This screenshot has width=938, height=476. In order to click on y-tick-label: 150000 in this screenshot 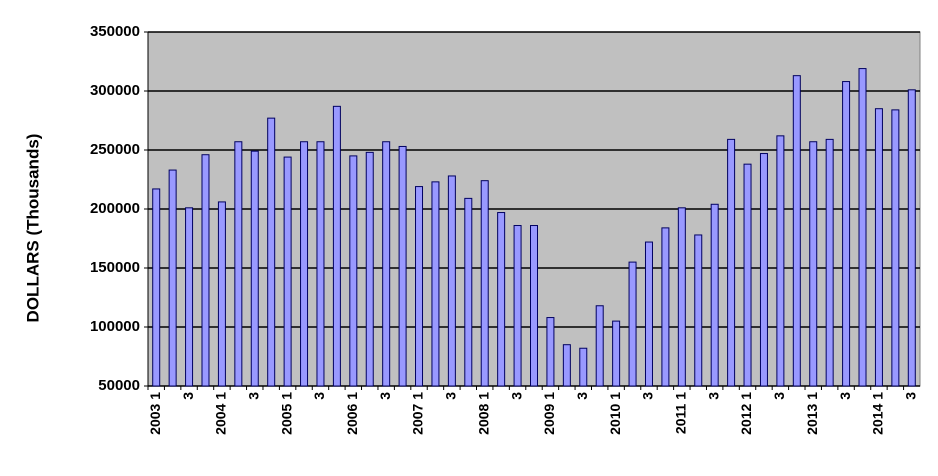, I will do `click(115, 267)`.